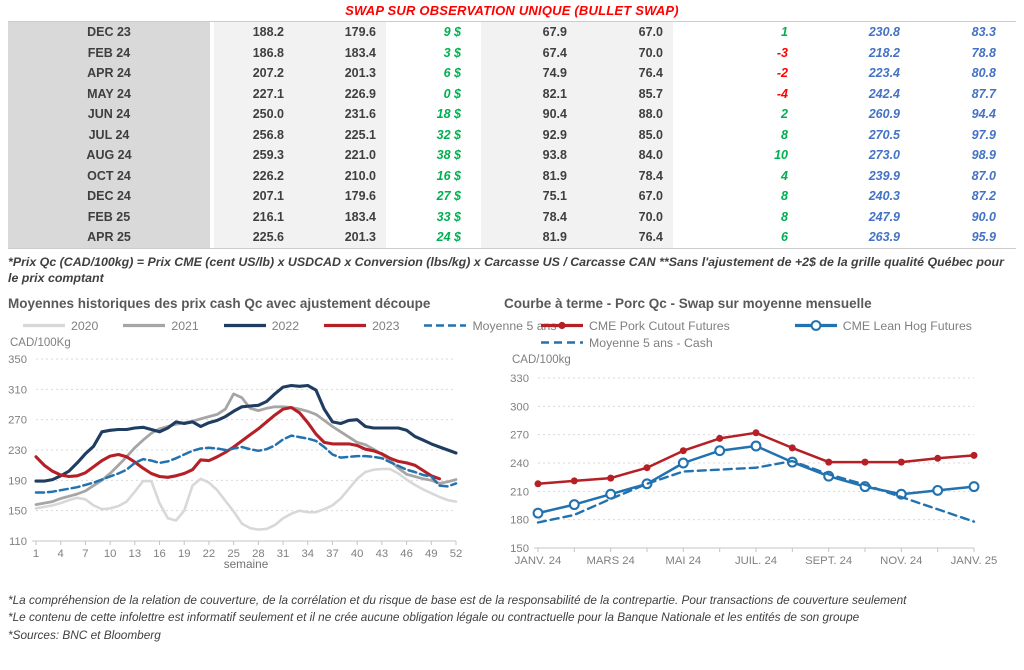 The height and width of the screenshot is (670, 1024). Describe the element at coordinates (386, 325) in the screenshot. I see `legend-label: 2023` at that location.